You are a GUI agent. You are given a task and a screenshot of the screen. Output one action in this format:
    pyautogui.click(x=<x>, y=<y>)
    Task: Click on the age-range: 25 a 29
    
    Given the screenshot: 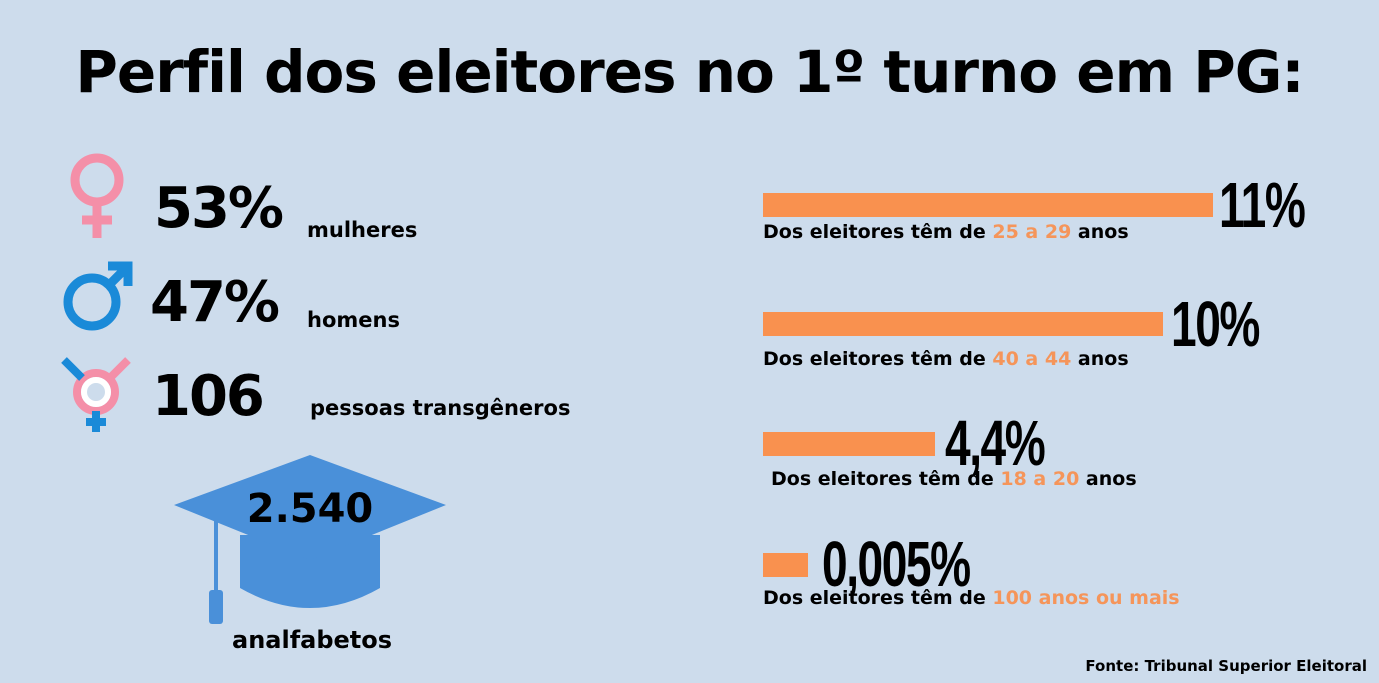 What is the action you would take?
    pyautogui.click(x=1032, y=232)
    